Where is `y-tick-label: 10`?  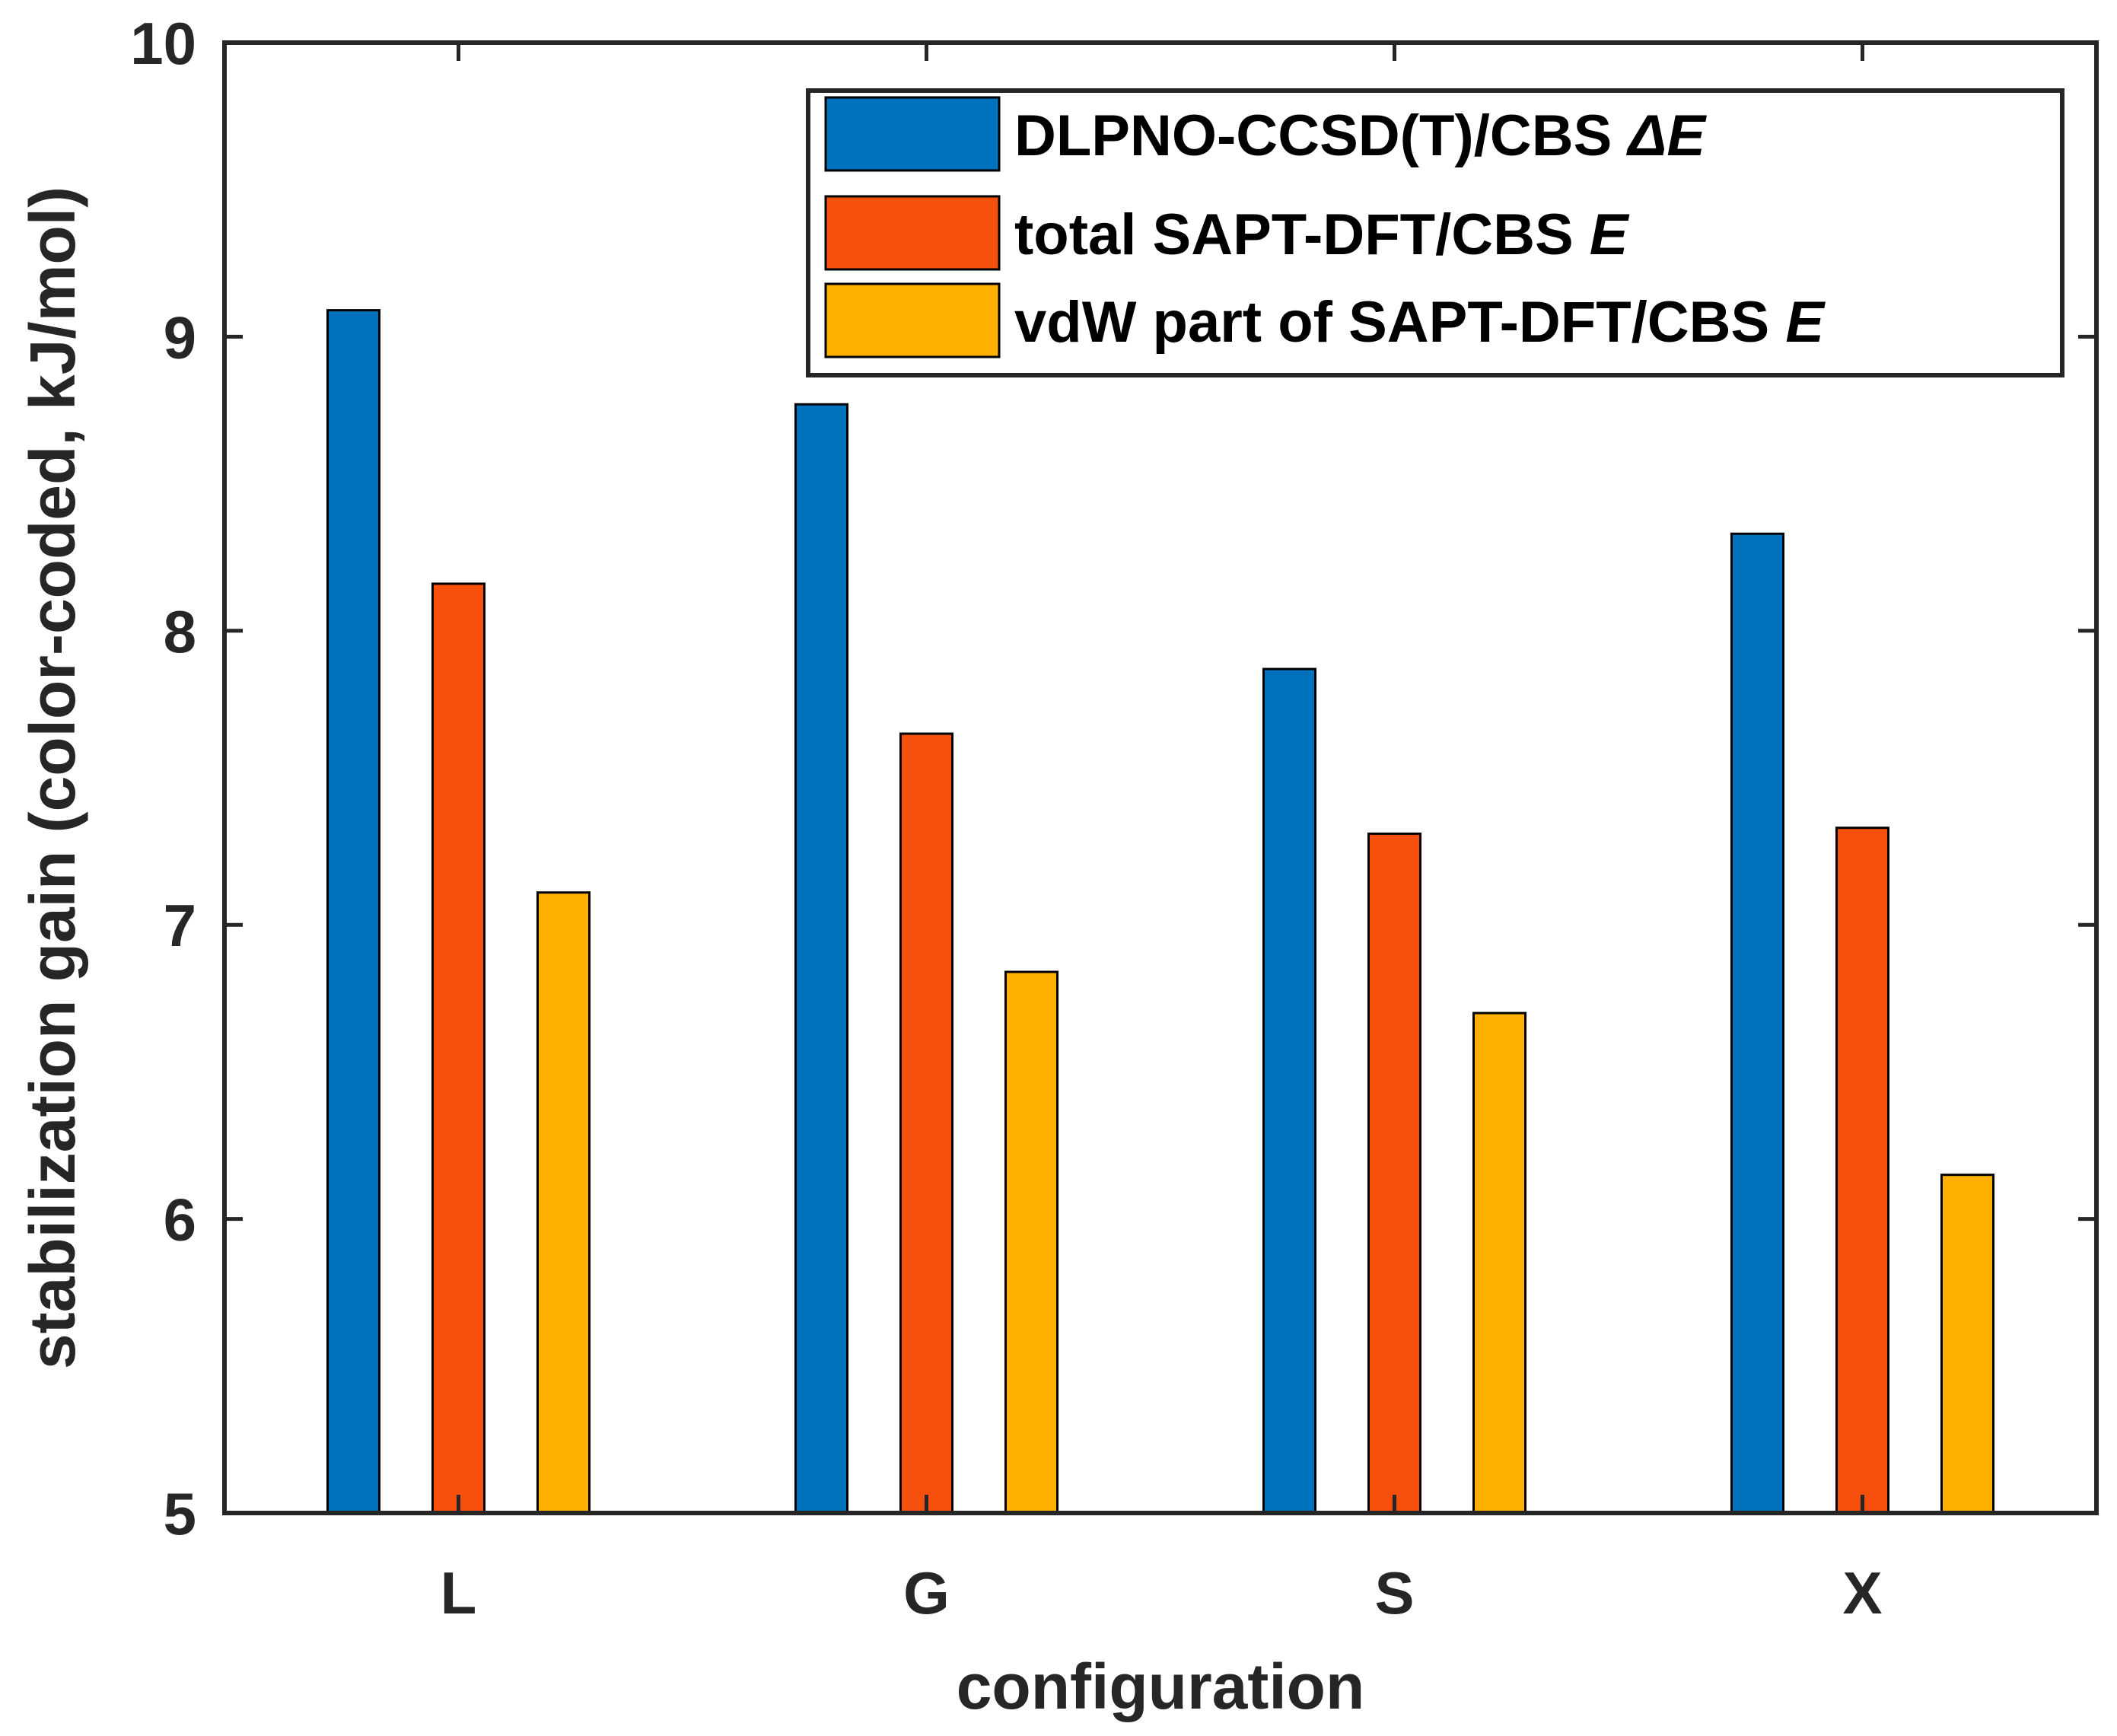 y-tick-label: 10 is located at coordinates (163, 43).